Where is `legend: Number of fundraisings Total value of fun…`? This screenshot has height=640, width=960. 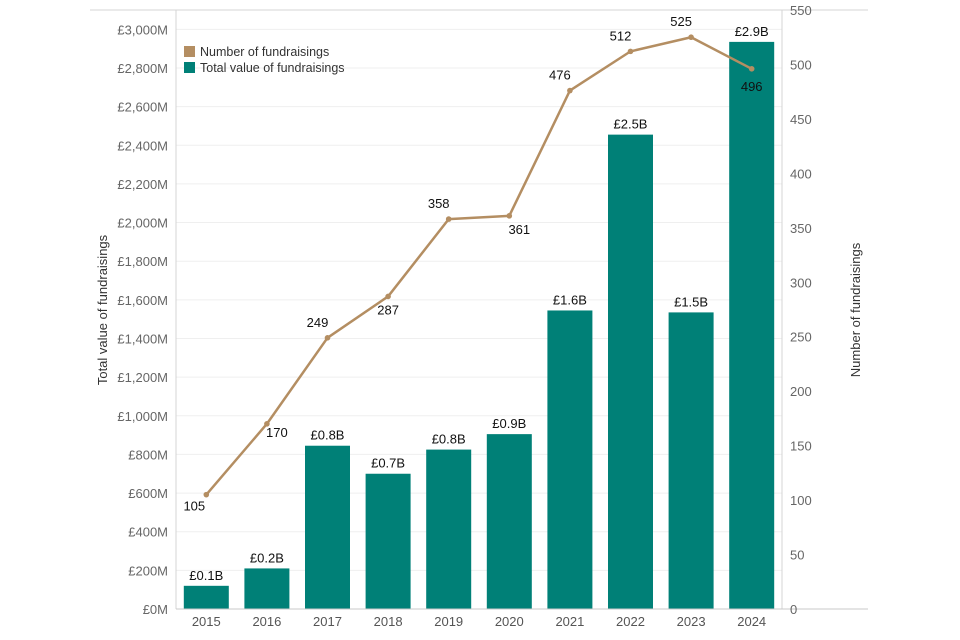 legend: Number of fundraisings Total value of fun… is located at coordinates (264, 60).